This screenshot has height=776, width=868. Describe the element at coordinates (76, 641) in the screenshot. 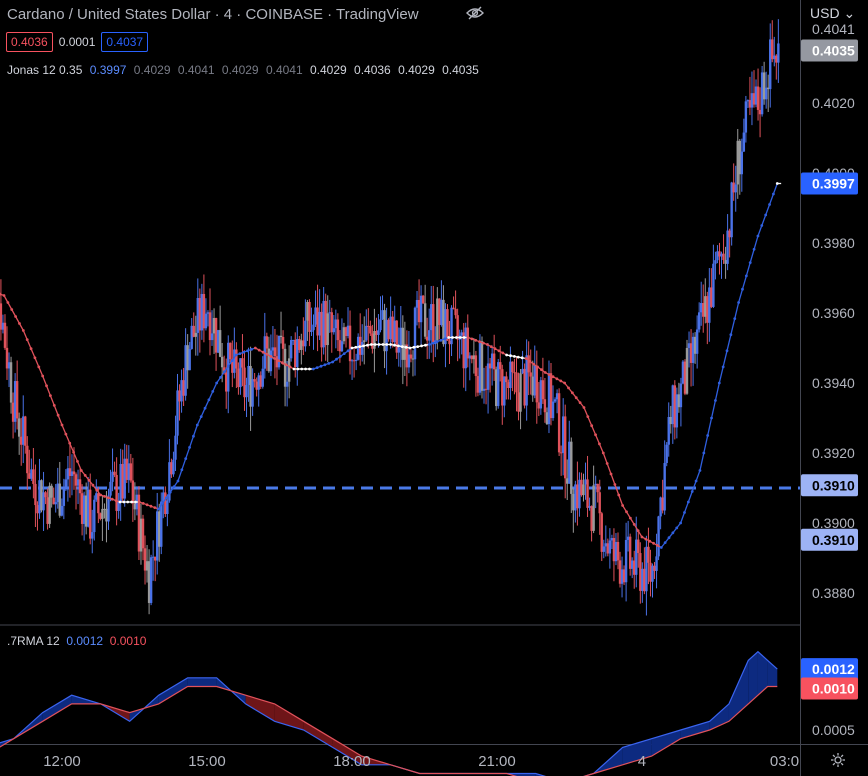

I see `oscillator-legend: .7RMA 12 0.0012 0.0010` at that location.